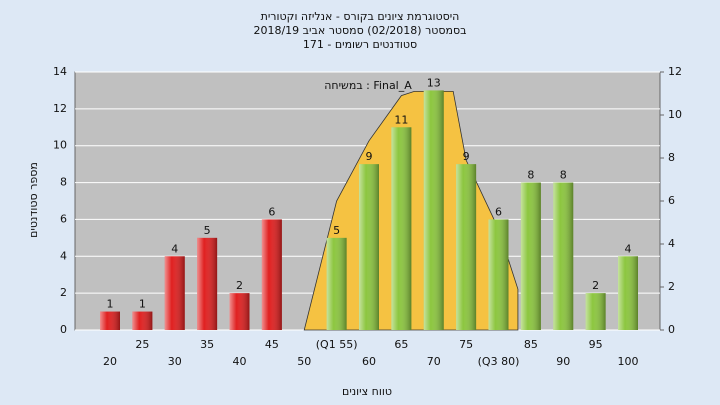 This screenshot has width=720, height=405. I want to click on y-tick-label: 6, so click(63, 218).